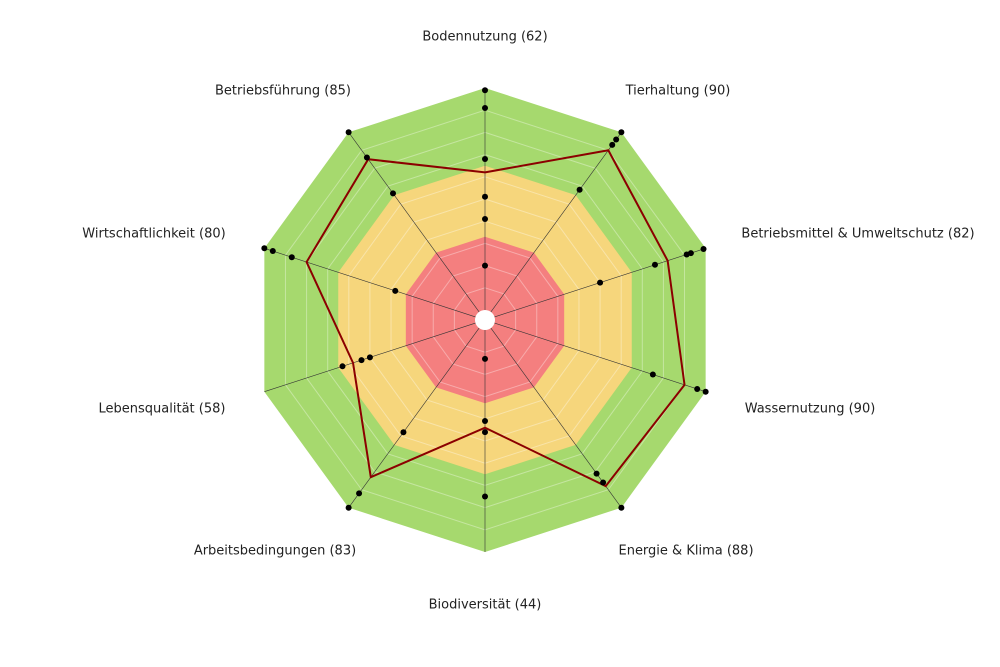  What do you see at coordinates (283, 91) in the screenshot?
I see `axis-label: Betriebsführung (85)` at bounding box center [283, 91].